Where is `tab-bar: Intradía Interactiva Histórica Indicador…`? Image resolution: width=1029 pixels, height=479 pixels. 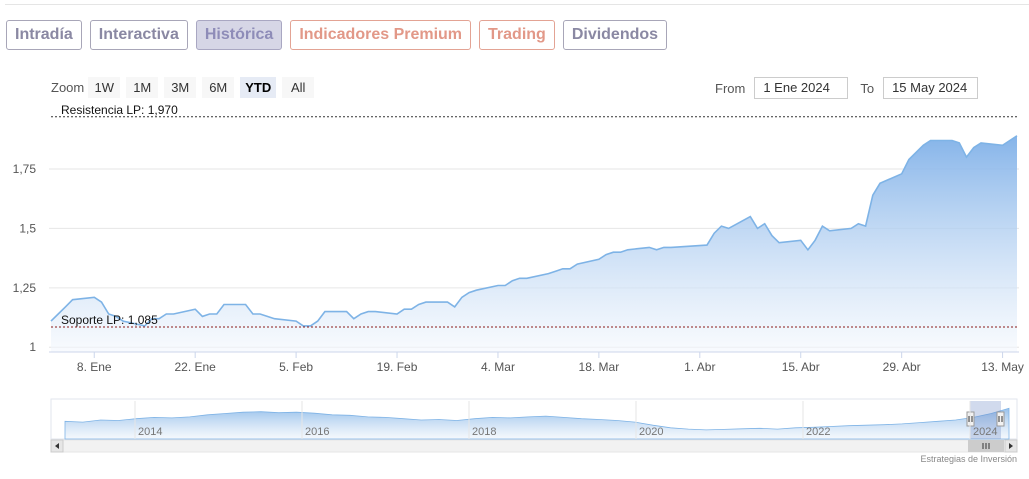
tab-bar: Intradía Interactiva Histórica Indicador… is located at coordinates (337, 35).